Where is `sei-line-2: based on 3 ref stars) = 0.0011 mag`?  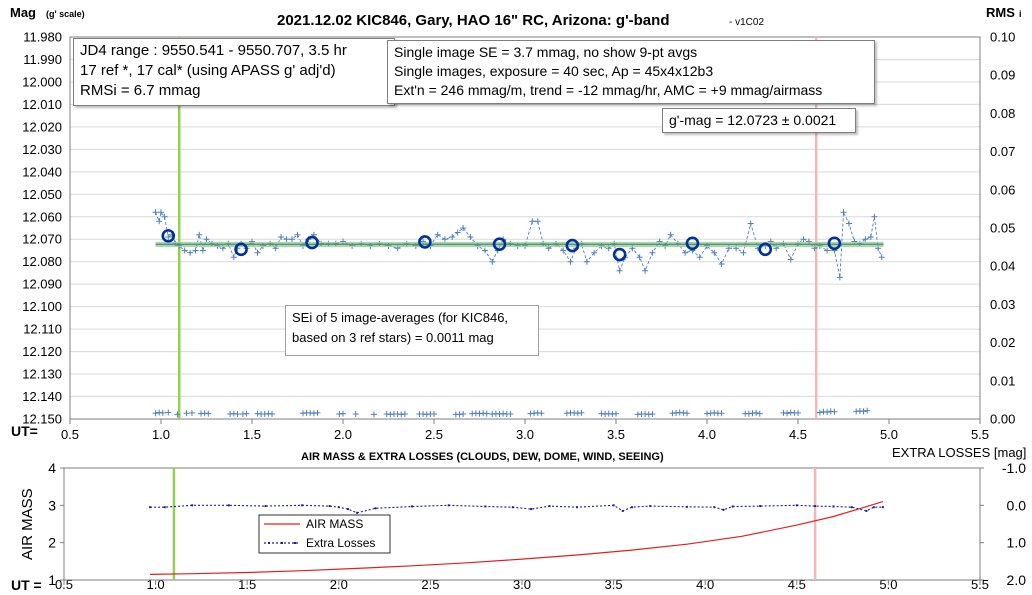 sei-line-2: based on 3 ref stars) = 0.0011 mag is located at coordinates (393, 337).